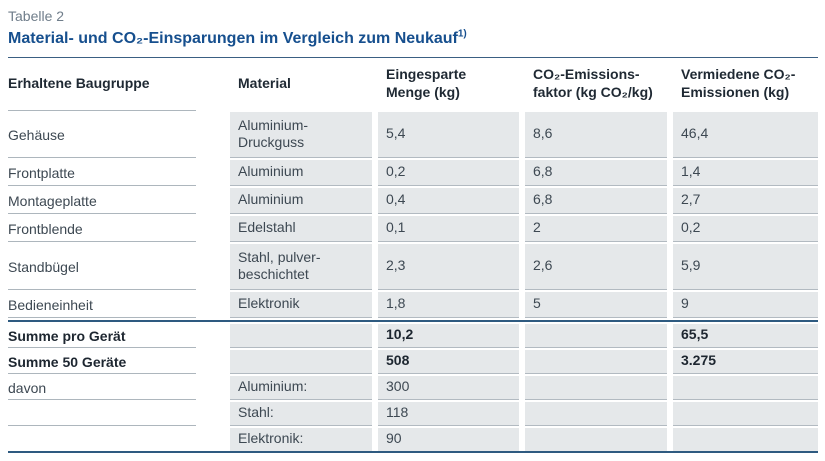  I want to click on footnote-marker: 1), so click(462, 34).